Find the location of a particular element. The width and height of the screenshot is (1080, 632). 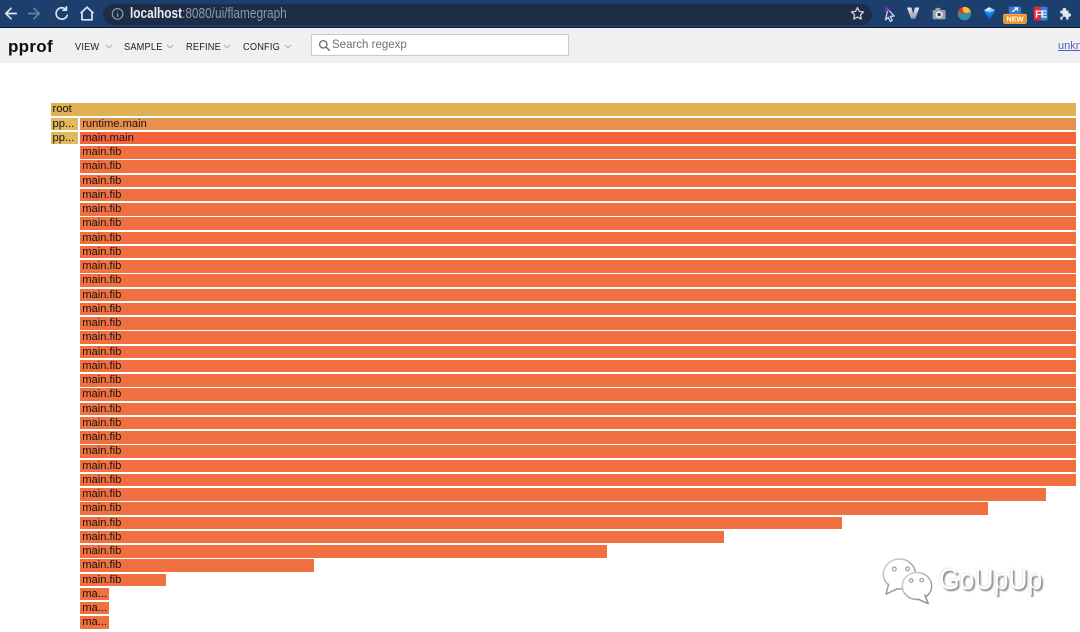

svg-text: E is located at coordinates (1044, 14).